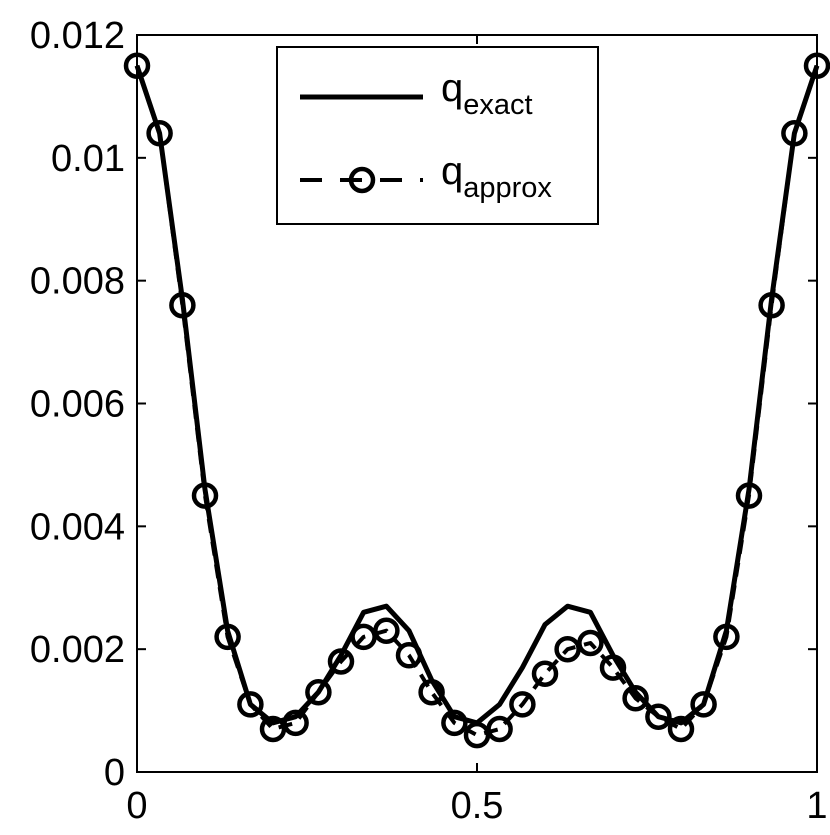  Describe the element at coordinates (77, 650) in the screenshot. I see `y-tick-label: 0.002` at that location.